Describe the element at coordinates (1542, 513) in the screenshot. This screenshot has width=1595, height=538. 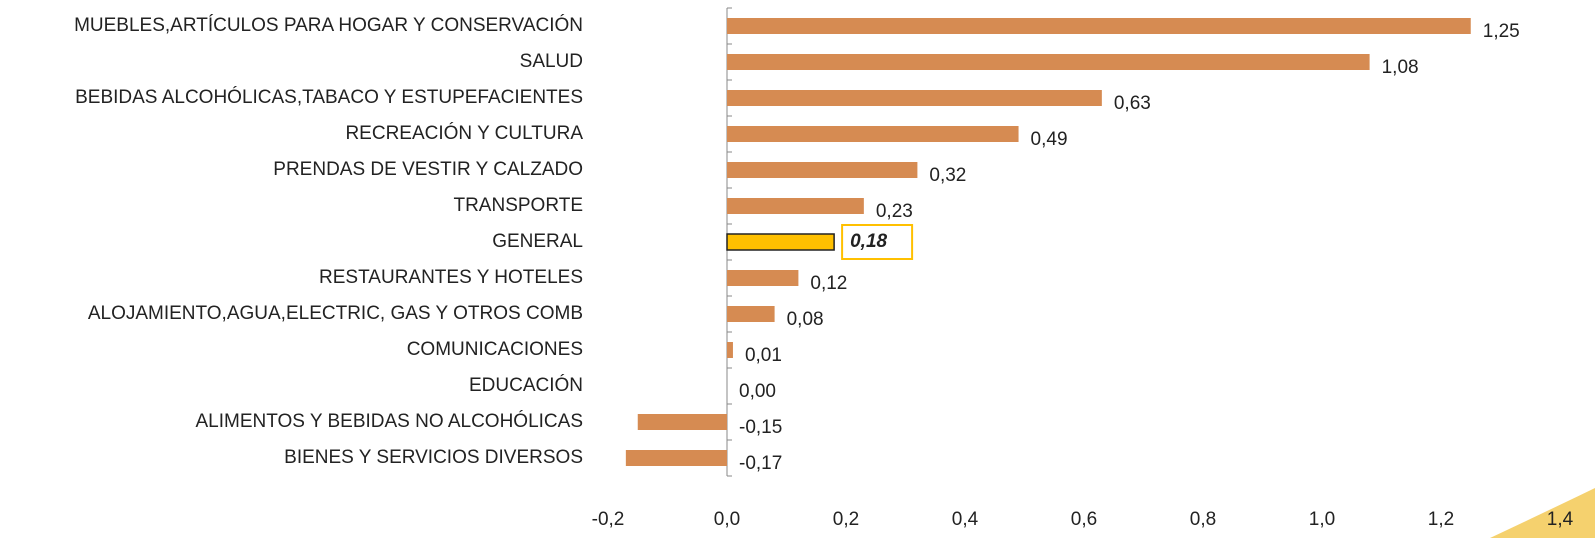
I see `decoration` at that location.